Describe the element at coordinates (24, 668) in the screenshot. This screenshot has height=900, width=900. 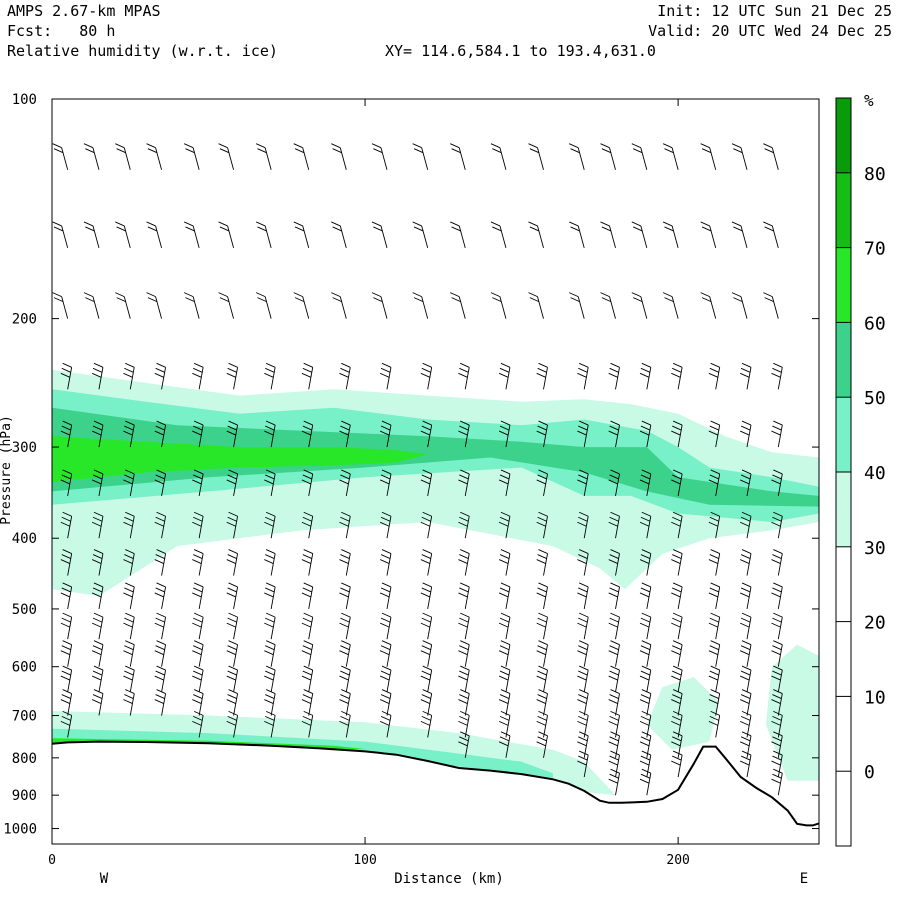
I see `y-tick-label: 600` at that location.